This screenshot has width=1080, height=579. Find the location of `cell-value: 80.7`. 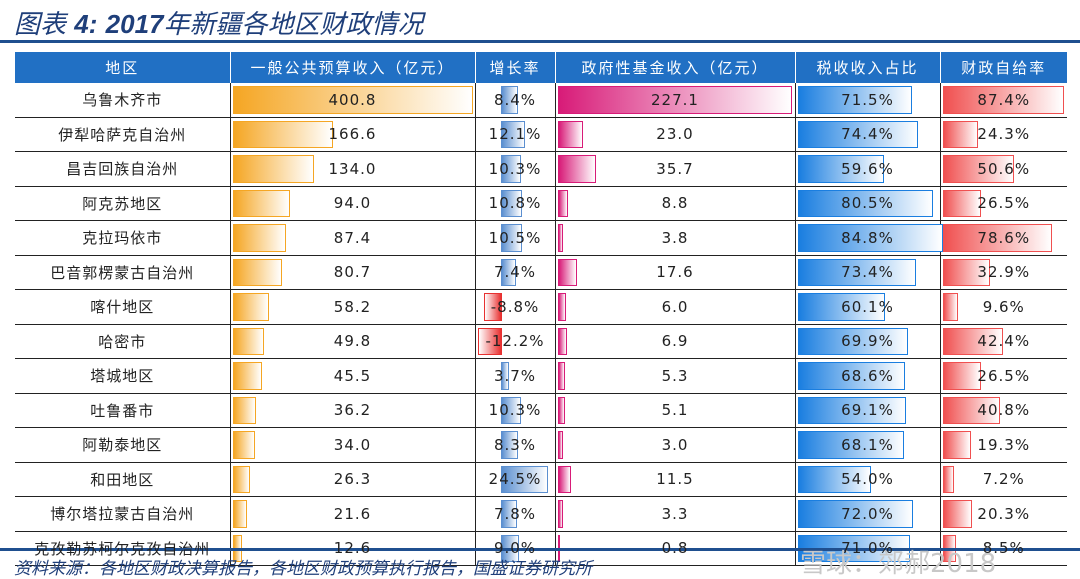

cell-value: 80.7 is located at coordinates (352, 272).